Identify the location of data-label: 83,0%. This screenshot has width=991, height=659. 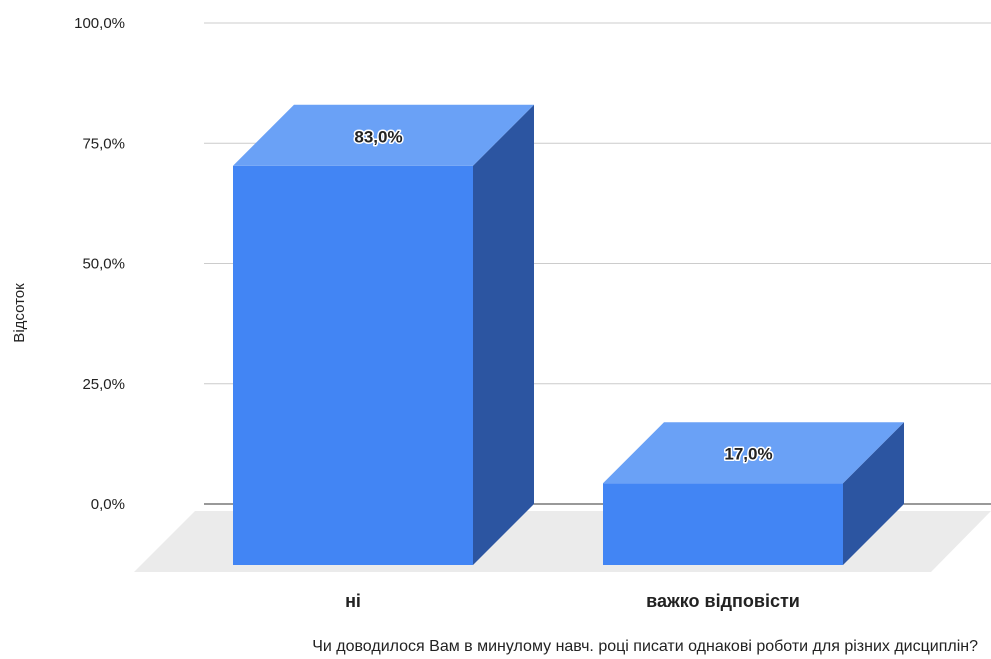
(378, 136).